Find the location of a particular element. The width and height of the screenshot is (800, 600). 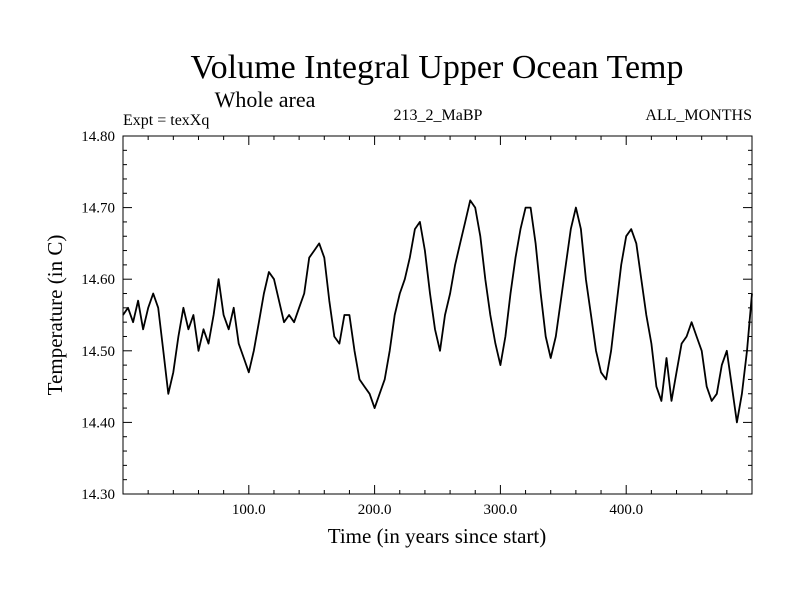

x-tick-label: 300.0 is located at coordinates (501, 510).